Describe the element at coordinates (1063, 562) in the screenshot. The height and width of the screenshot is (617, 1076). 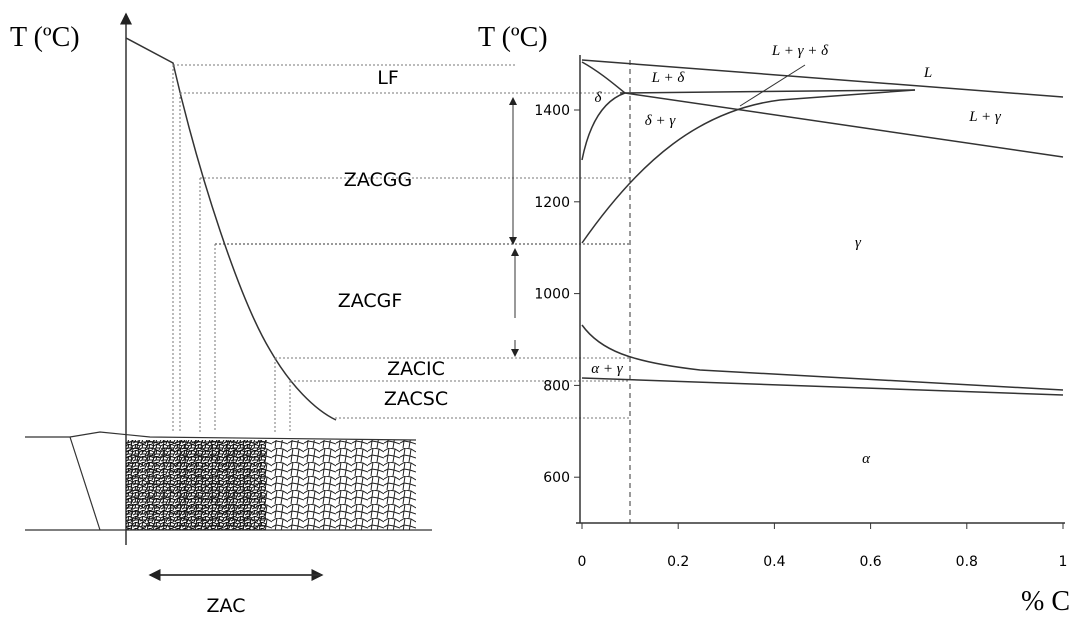
I see `x-tick-label: 1` at that location.